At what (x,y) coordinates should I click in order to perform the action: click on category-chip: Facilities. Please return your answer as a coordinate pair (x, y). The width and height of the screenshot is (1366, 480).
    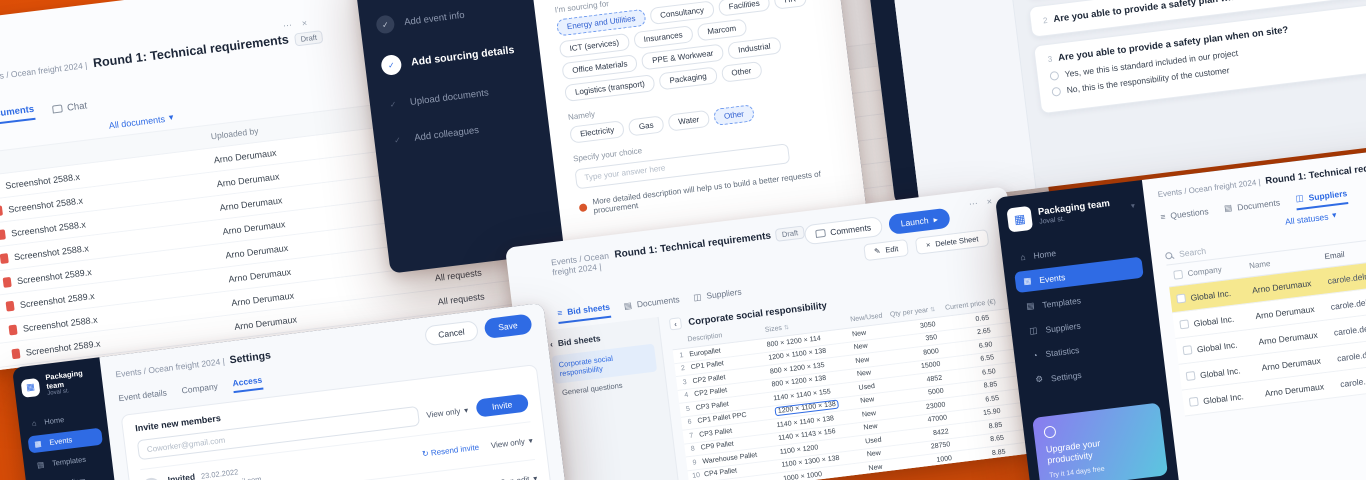
    Looking at the image, I should click on (744, 8).